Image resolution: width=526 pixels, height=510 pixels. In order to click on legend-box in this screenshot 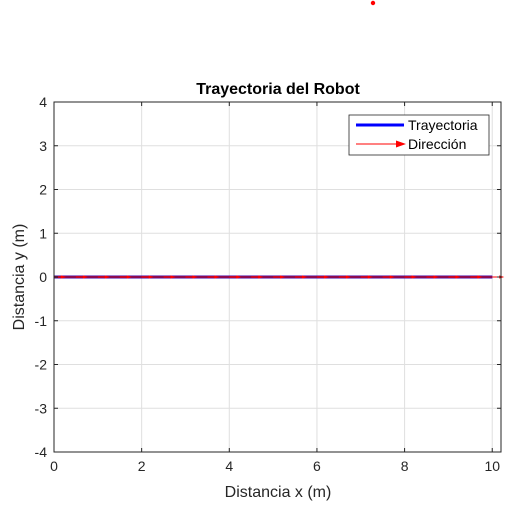, I will do `click(419, 135)`.